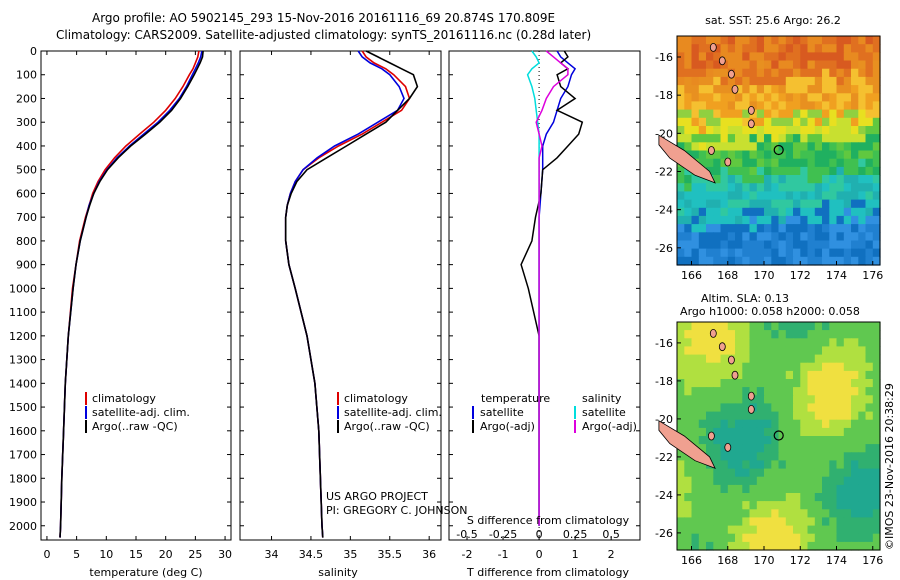 The width and height of the screenshot is (900, 580). I want to click on legend-label-climatology: climatology, so click(124, 398).